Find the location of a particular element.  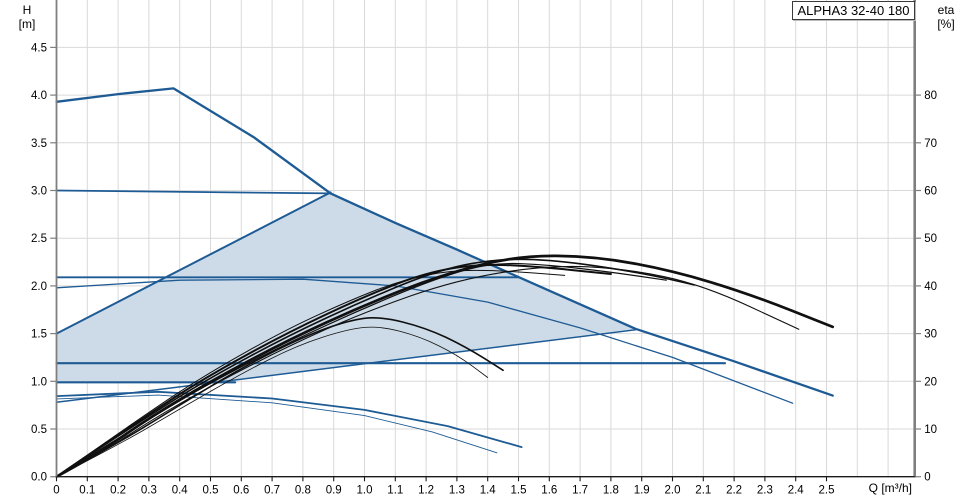

h-tick-label: 3.5 is located at coordinates (39, 144).